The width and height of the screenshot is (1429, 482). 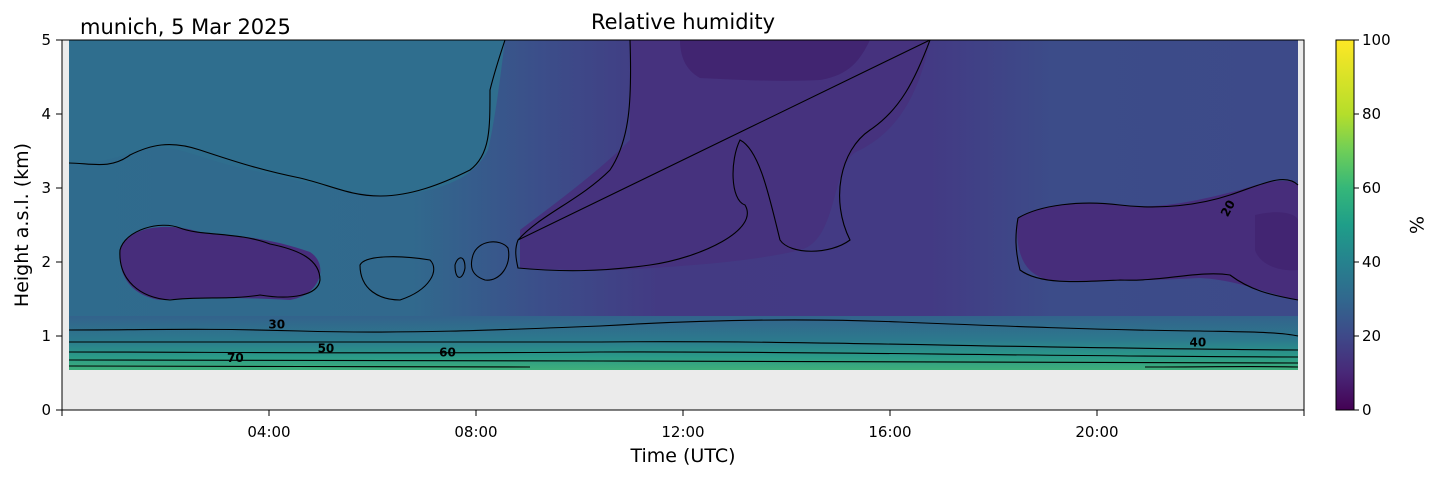 I want to click on contour-20-evening, so click(x=1157, y=240).